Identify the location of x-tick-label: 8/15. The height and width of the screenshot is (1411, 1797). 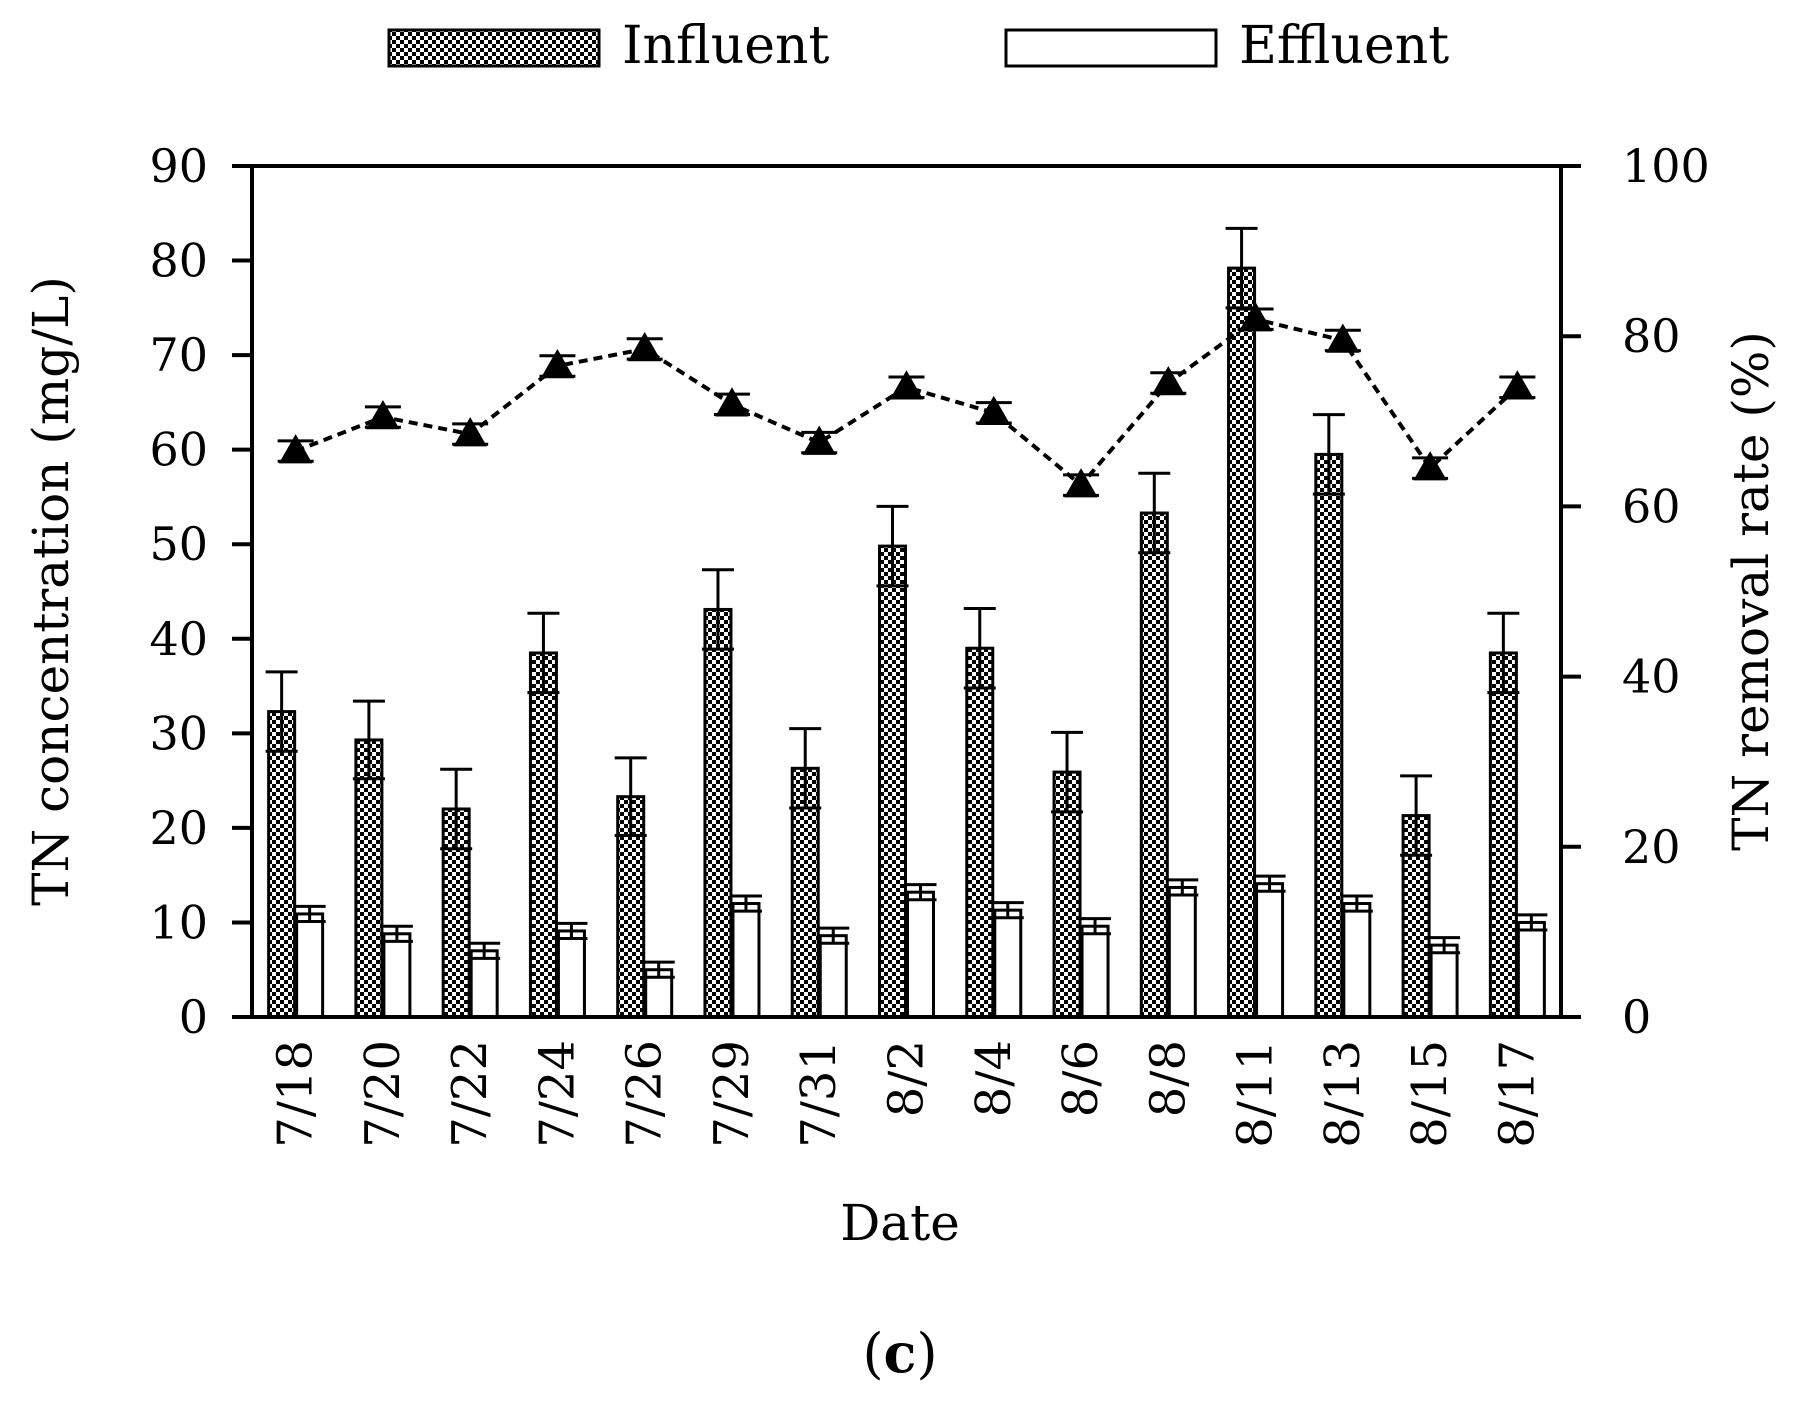
(1430, 1094).